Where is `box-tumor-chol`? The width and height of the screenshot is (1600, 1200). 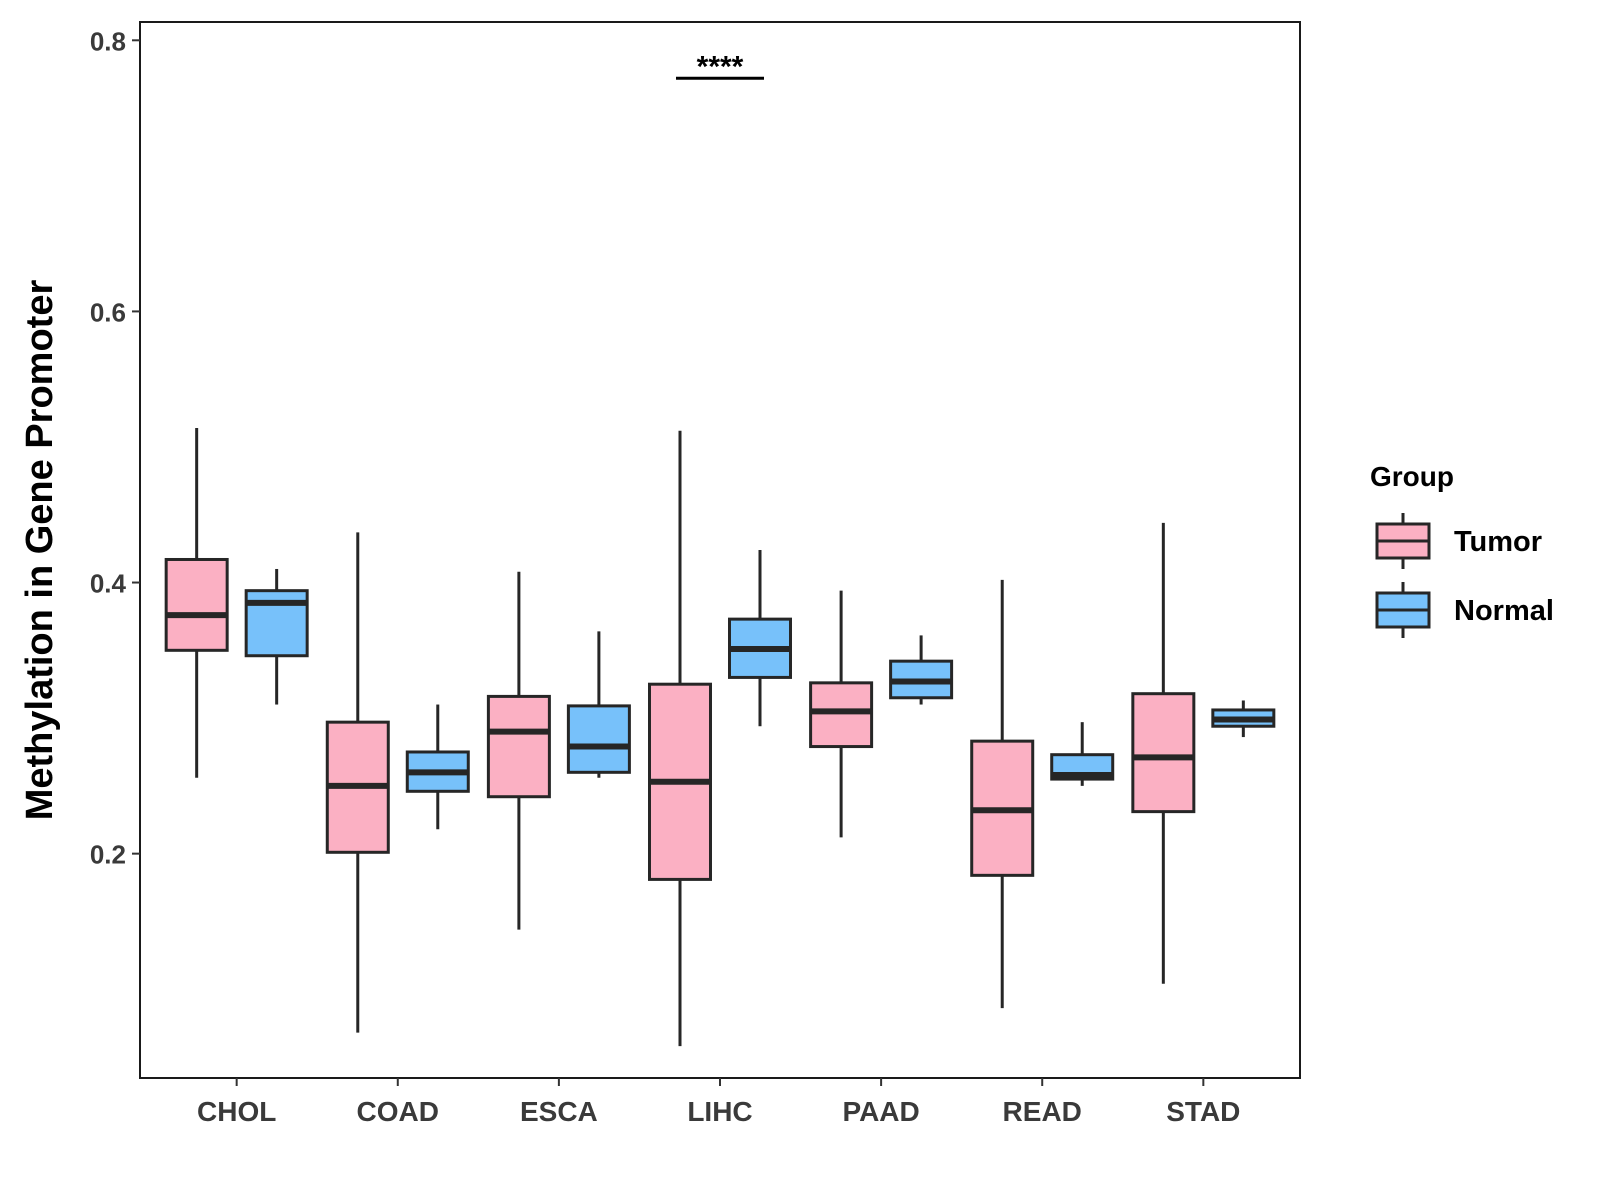 box-tumor-chol is located at coordinates (196, 602).